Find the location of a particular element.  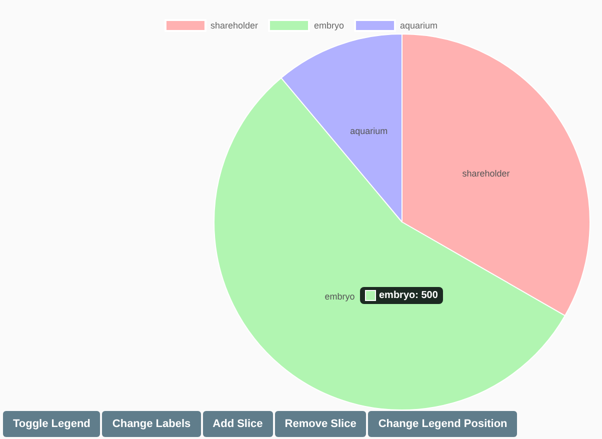

text: Toggle Legend is located at coordinates (51, 424).